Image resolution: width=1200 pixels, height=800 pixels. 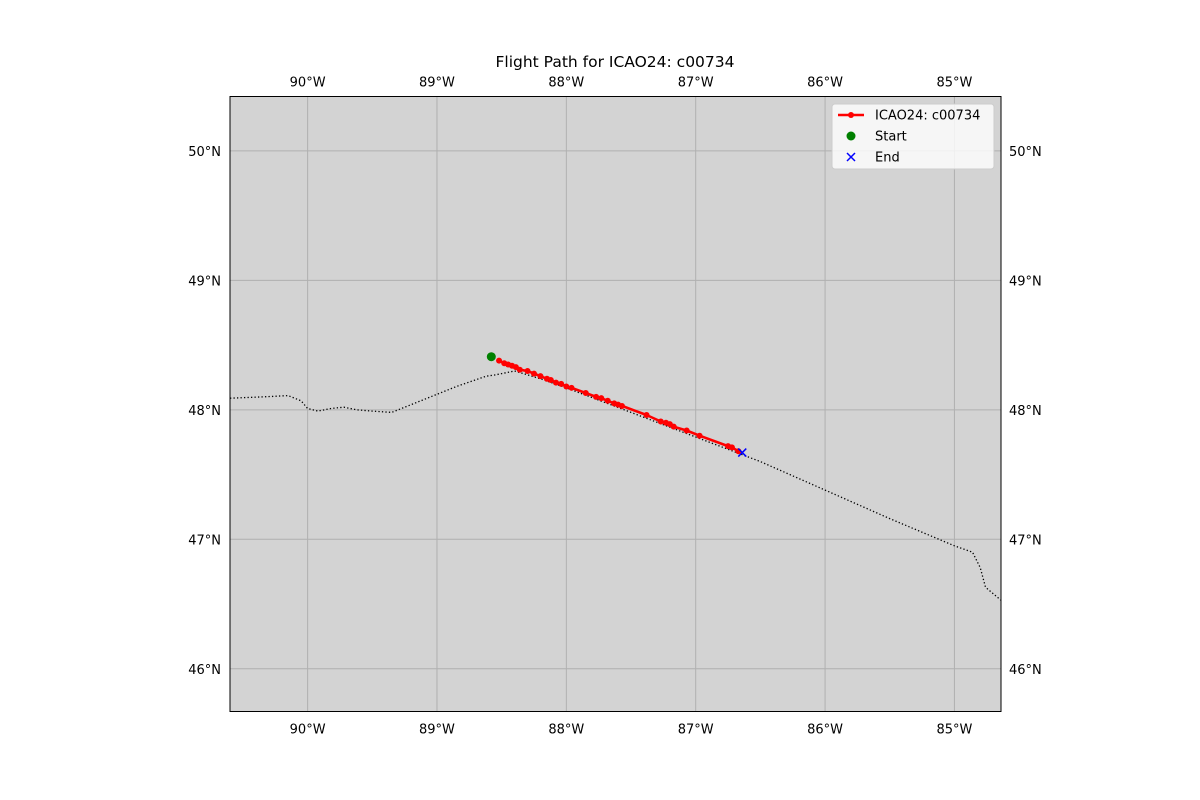 I want to click on x-tick-label-top-87-w: 87°W, so click(x=696, y=83).